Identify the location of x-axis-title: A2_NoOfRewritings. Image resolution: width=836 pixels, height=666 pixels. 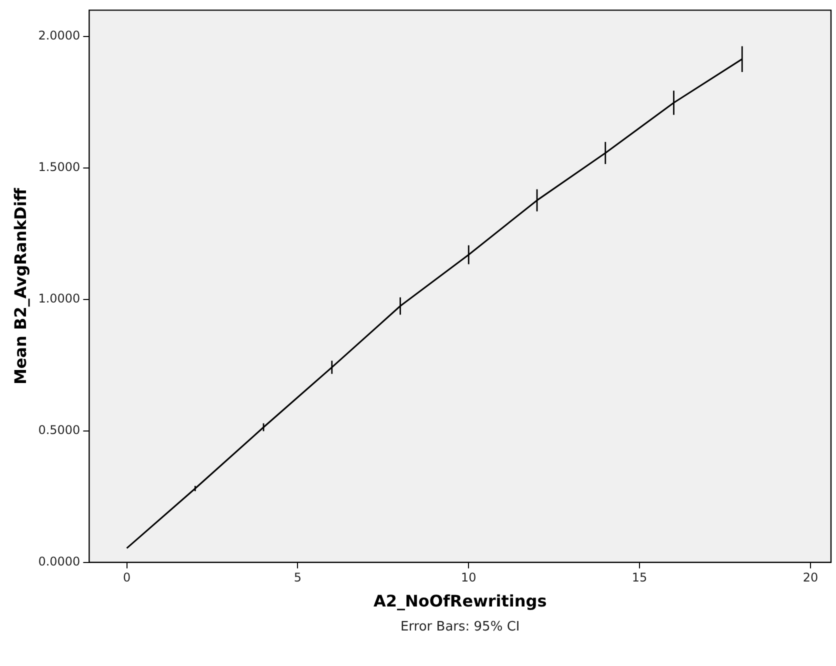
(460, 601).